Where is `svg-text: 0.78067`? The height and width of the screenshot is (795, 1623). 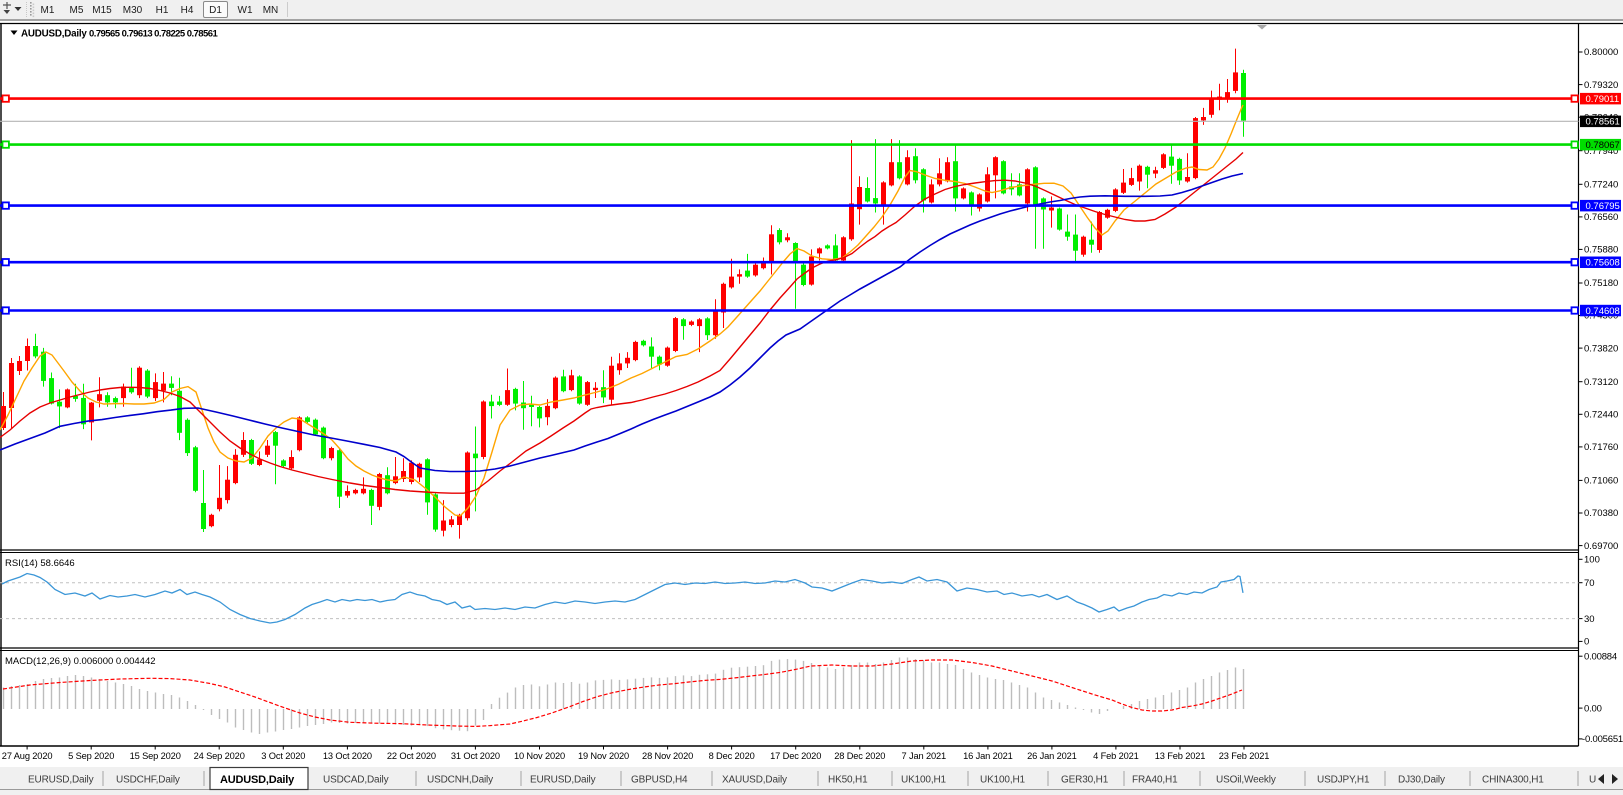
svg-text: 0.78067 is located at coordinates (1603, 145).